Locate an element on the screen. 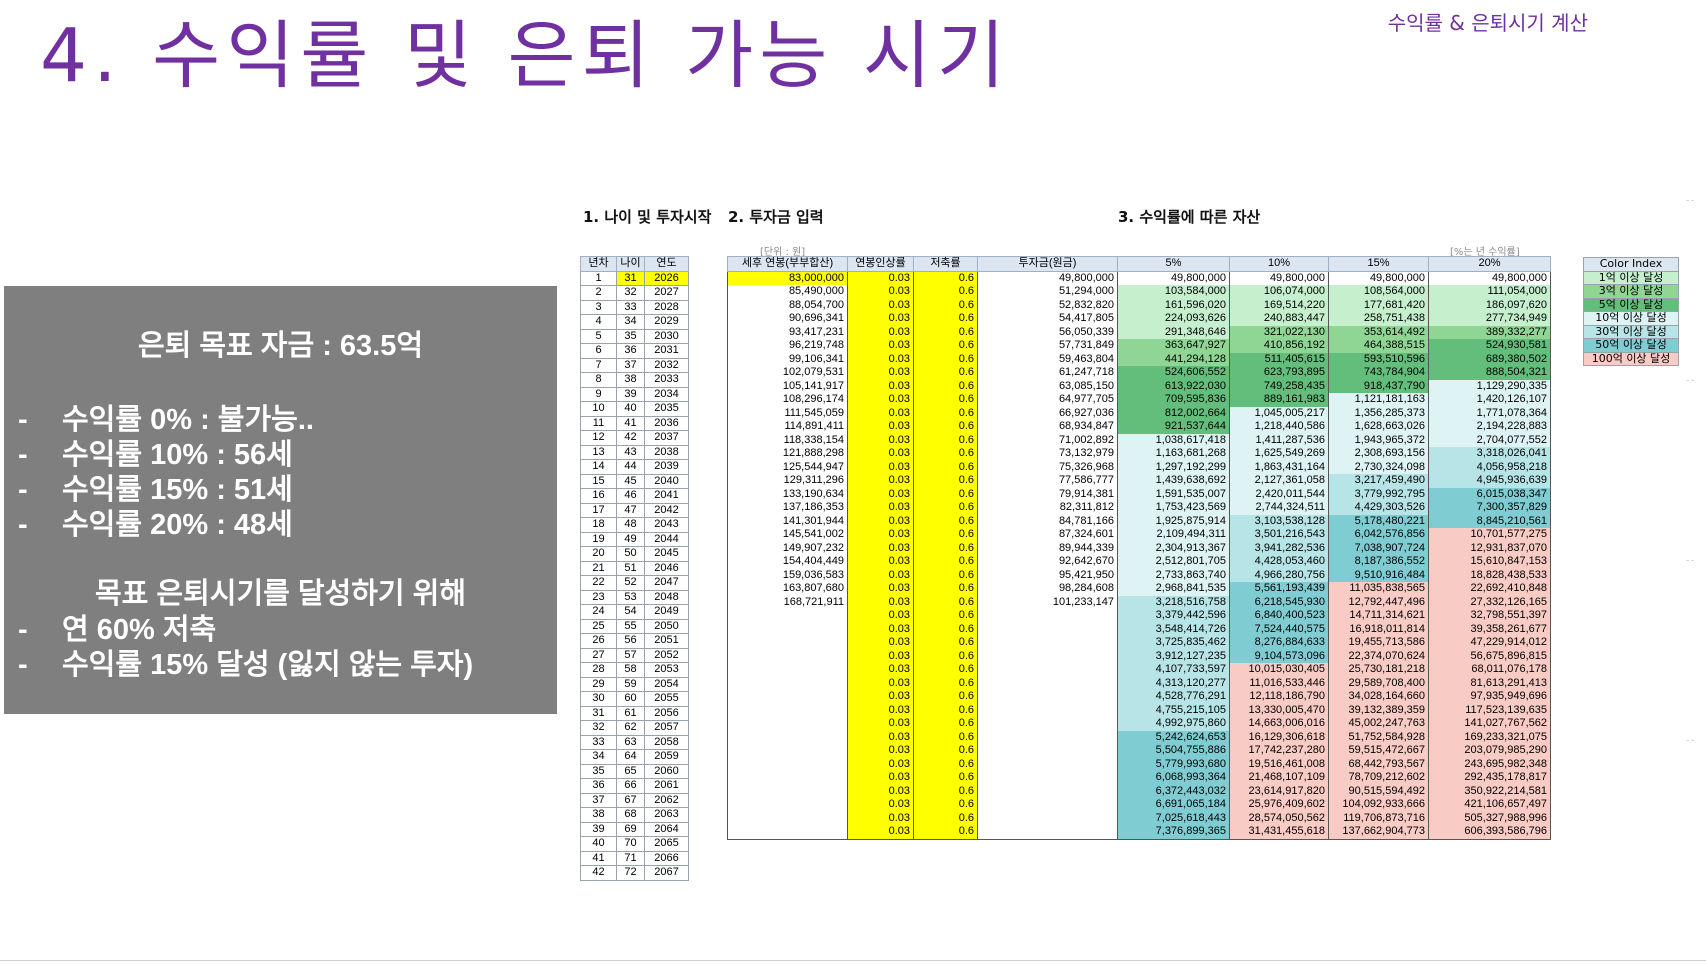  asset-5-cell: 1,163,681,268 is located at coordinates (1173, 454).